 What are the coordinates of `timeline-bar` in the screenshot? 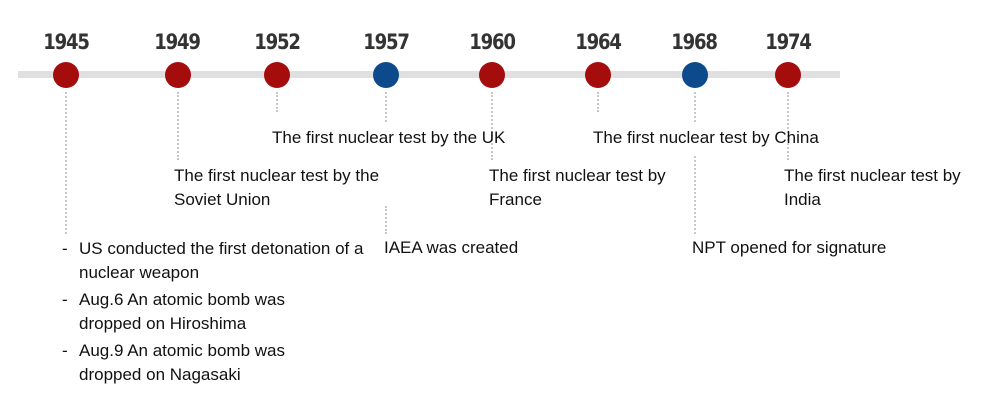 It's located at (429, 74).